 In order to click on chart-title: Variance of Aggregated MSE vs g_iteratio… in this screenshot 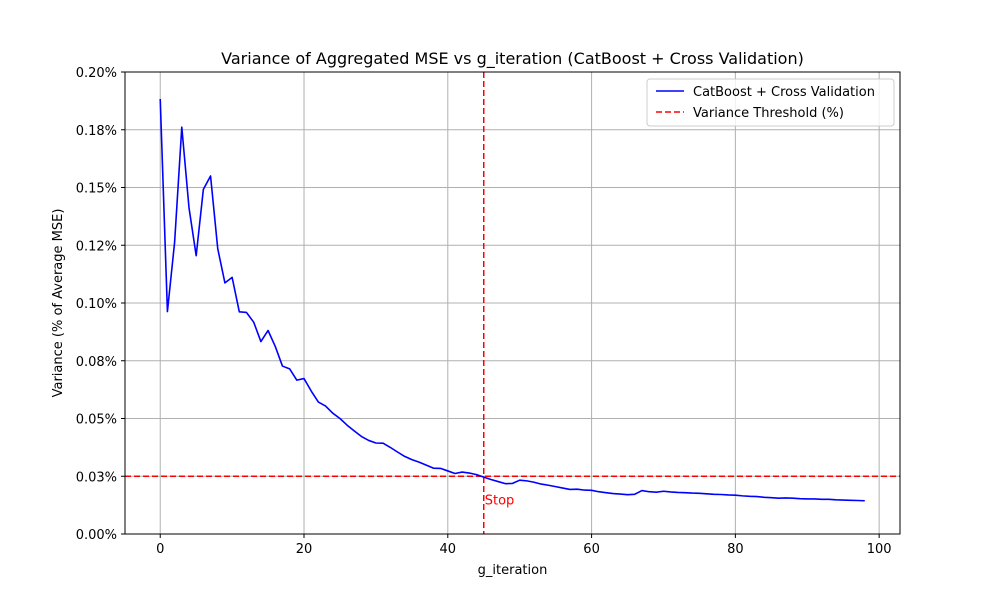, I will do `click(512, 59)`.